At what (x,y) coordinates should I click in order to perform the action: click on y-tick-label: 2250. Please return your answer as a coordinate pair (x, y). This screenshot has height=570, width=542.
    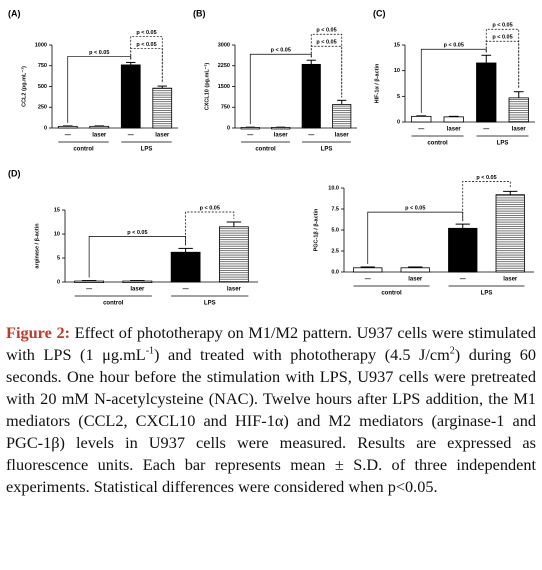
    Looking at the image, I should click on (224, 66).